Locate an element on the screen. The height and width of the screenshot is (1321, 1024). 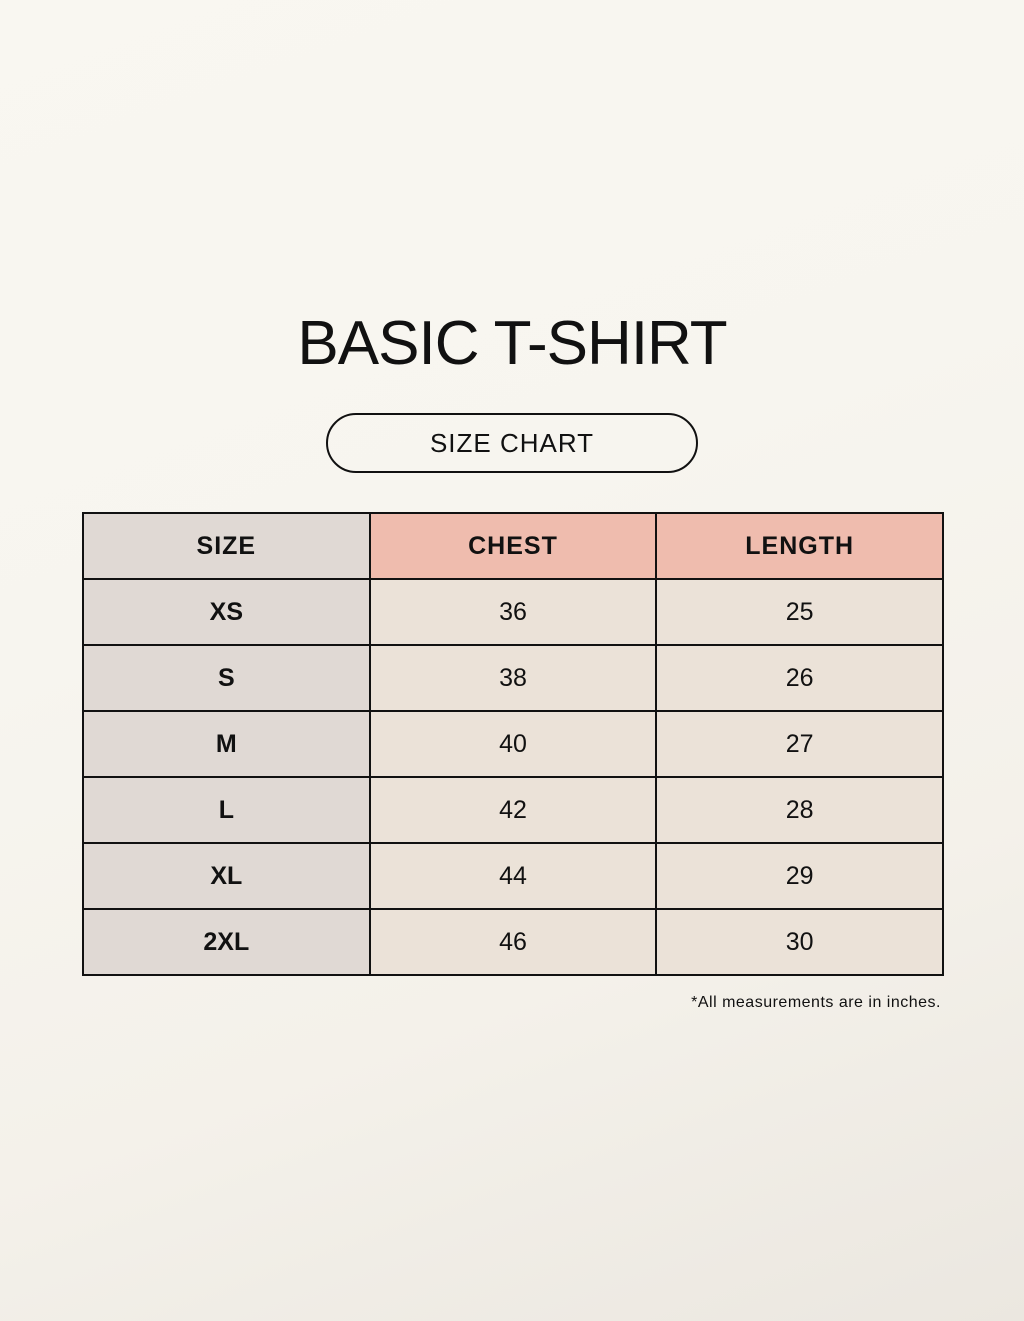
header-length: LENGTH is located at coordinates (799, 546).